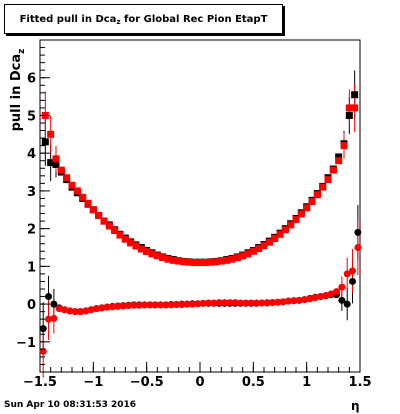 Image resolution: width=400 pixels, height=414 pixels. I want to click on x-tick-label: 0.5, so click(253, 382).